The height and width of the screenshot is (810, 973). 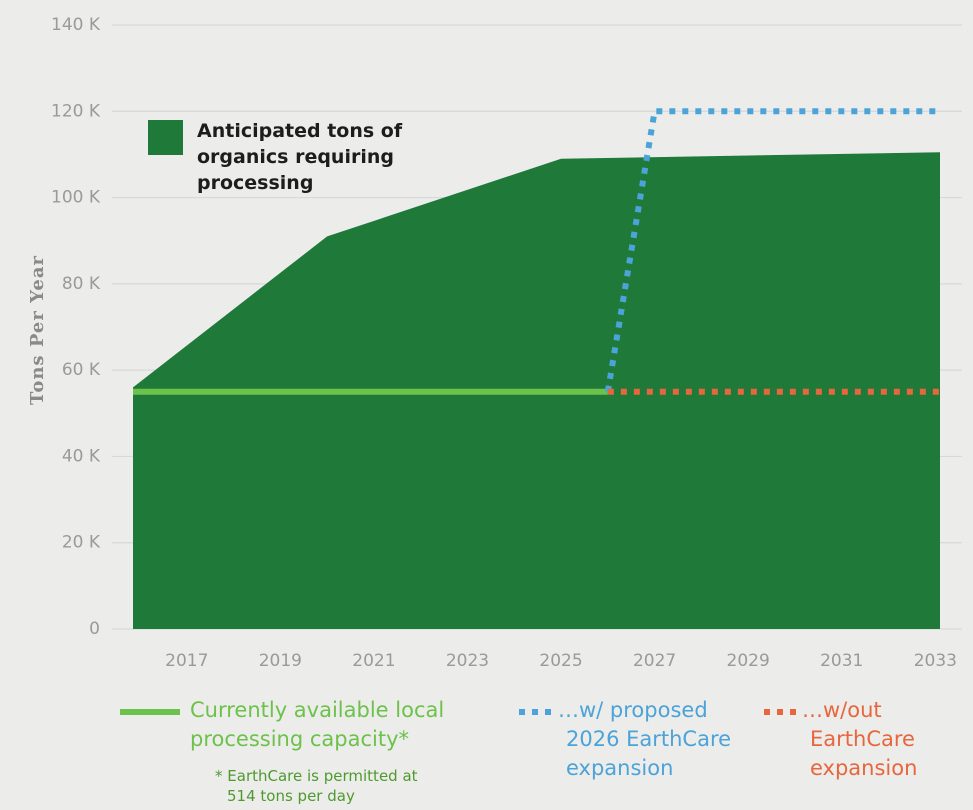 I want to click on legend-label: …w/out EarthCare expansion, so click(x=860, y=739).